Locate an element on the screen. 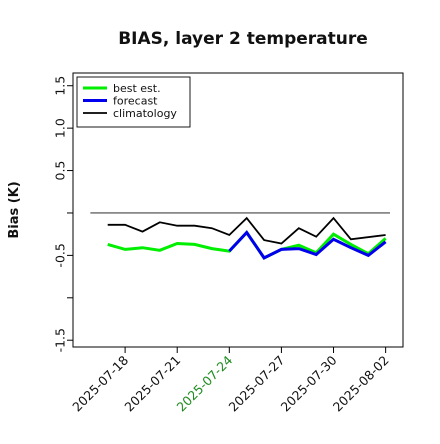 The image size is (440, 444). y-tick-label: 1.0 is located at coordinates (59, 128).